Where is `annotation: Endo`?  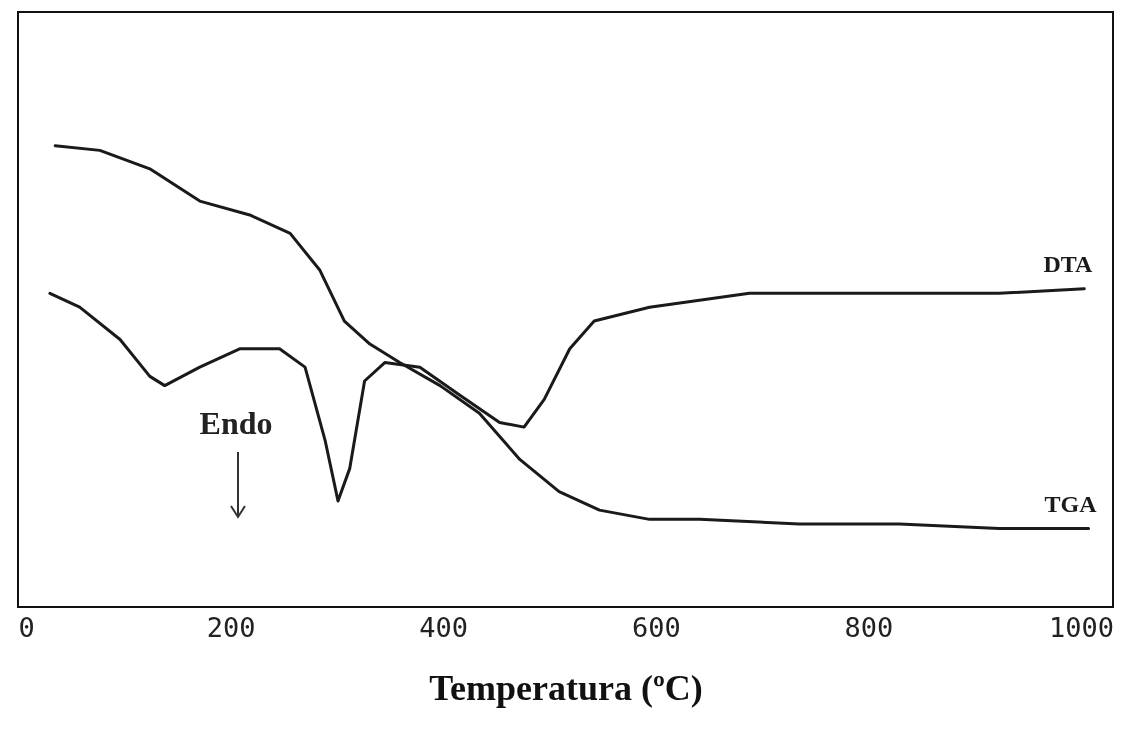
annotation: Endo is located at coordinates (236, 423).